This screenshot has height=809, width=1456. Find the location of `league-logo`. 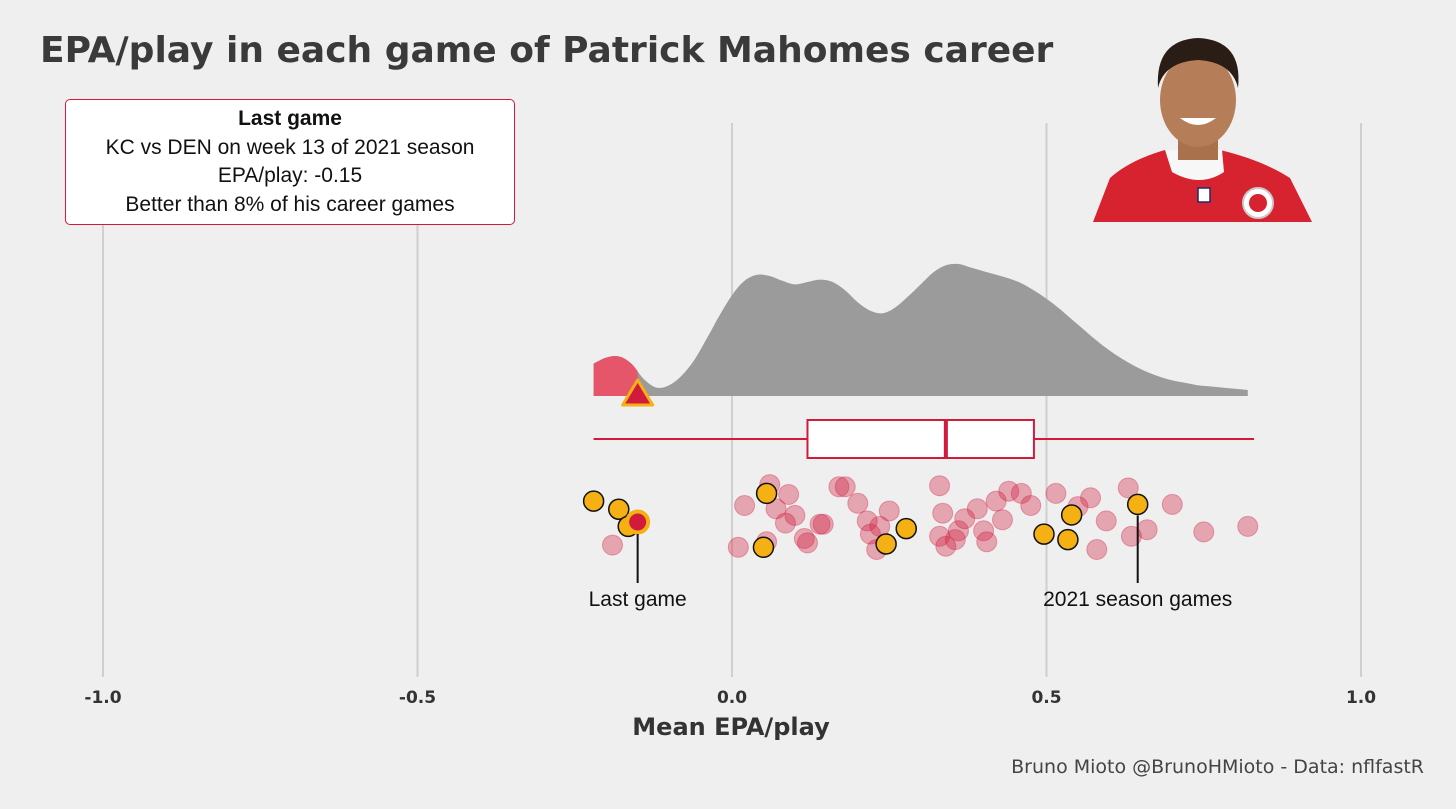

league-logo is located at coordinates (1204, 195).